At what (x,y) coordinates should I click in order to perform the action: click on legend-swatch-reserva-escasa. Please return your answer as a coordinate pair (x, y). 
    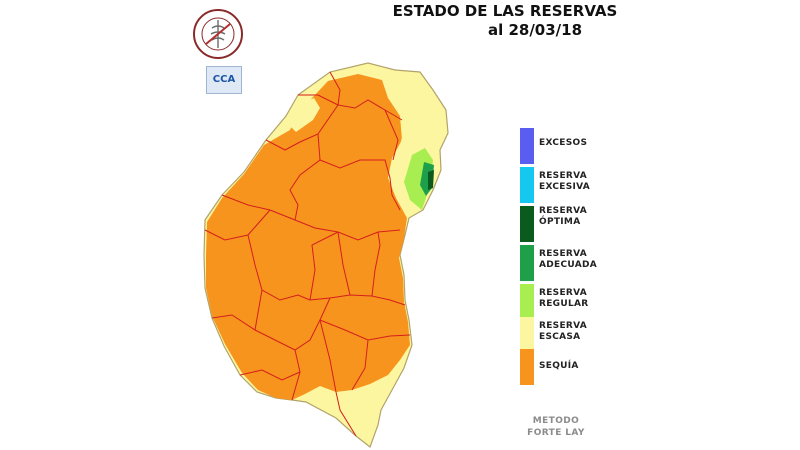
    Looking at the image, I should click on (527, 335).